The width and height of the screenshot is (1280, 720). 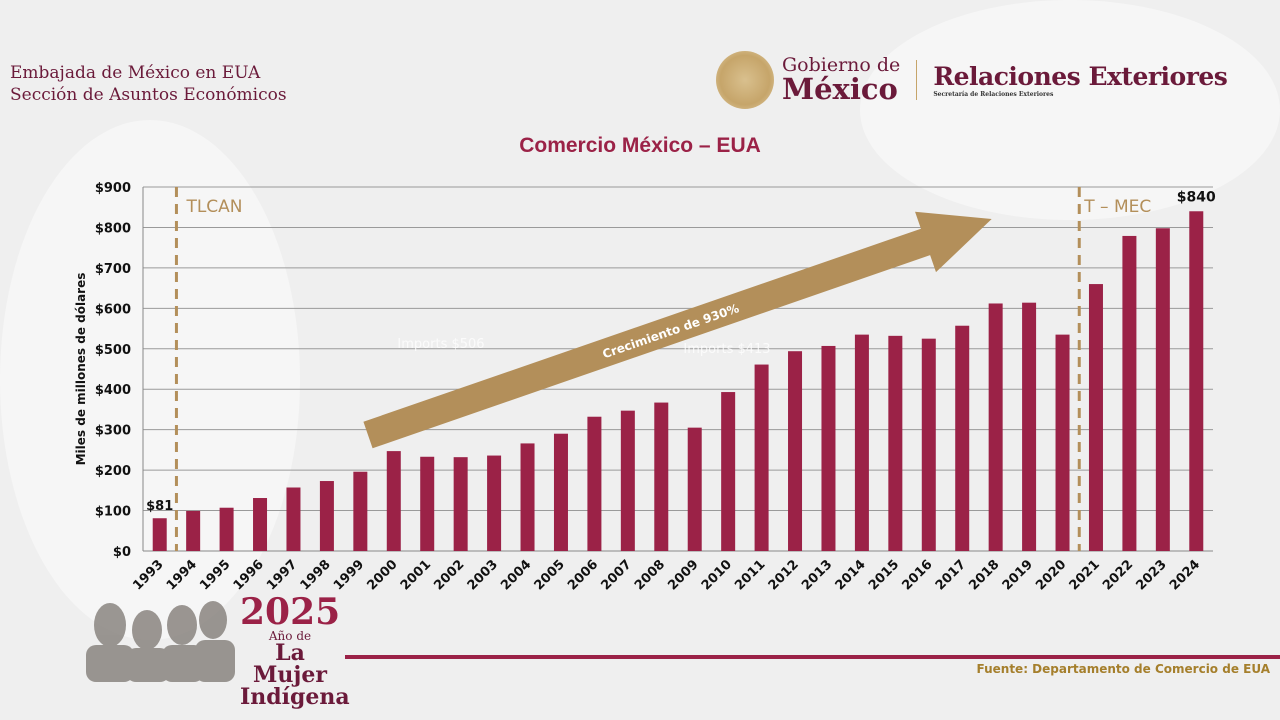 I want to click on bar-2014, so click(x=861, y=442).